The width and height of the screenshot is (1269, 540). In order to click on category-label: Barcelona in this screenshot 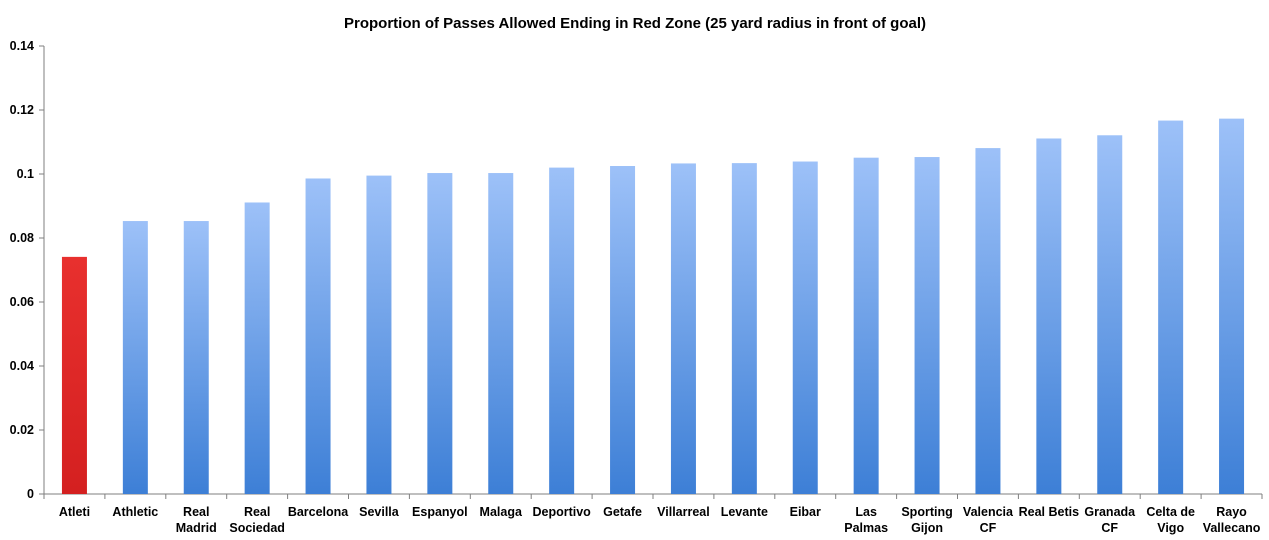, I will do `click(318, 512)`.